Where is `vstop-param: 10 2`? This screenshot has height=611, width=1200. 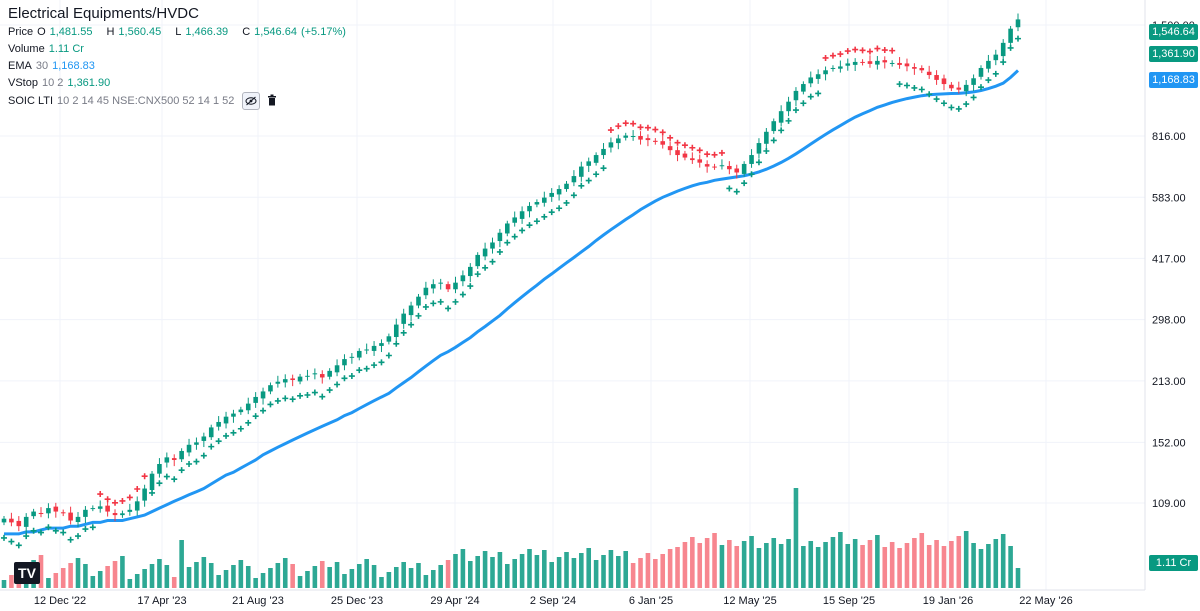 vstop-param: 10 2 is located at coordinates (52, 83).